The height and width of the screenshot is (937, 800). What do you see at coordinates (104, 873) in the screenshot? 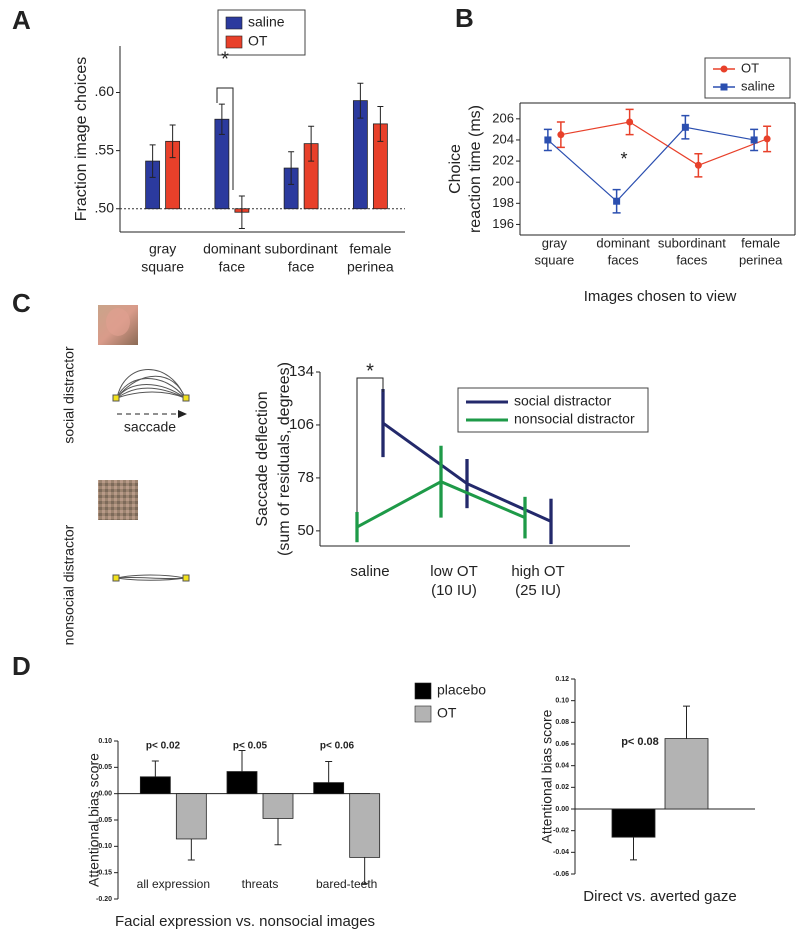
I see `y-tick-label: -0.15` at bounding box center [104, 873].